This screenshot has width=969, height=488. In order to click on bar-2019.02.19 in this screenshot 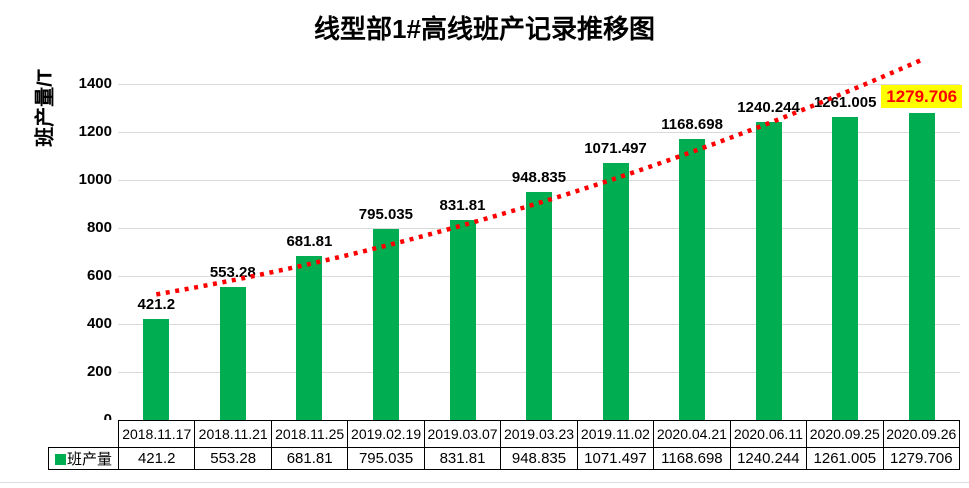, I will do `click(385, 324)`.